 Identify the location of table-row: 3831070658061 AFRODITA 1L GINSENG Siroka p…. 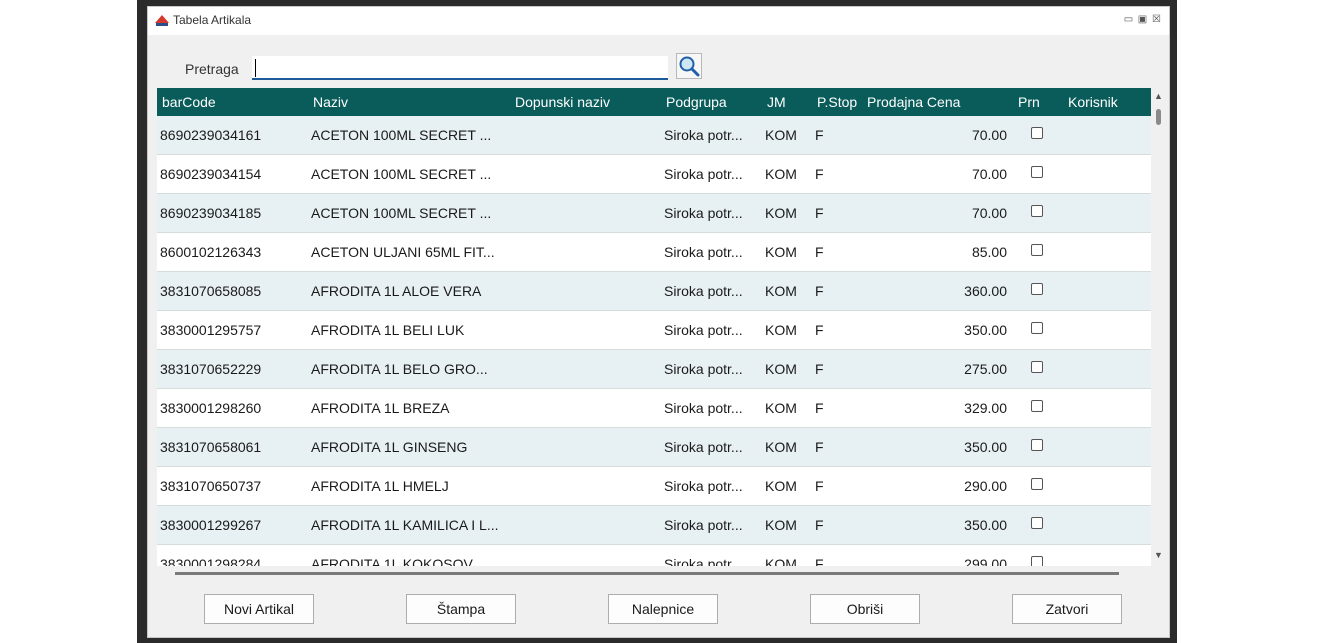
(654, 447).